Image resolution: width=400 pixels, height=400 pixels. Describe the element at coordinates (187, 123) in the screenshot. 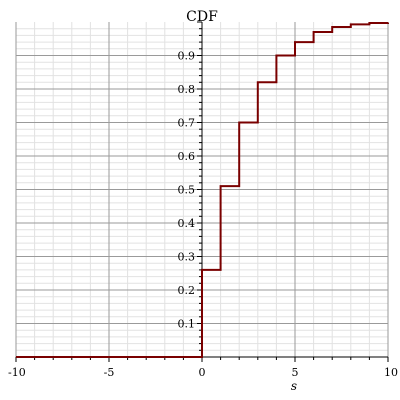

I see `y-tick-label: 0.7` at that location.